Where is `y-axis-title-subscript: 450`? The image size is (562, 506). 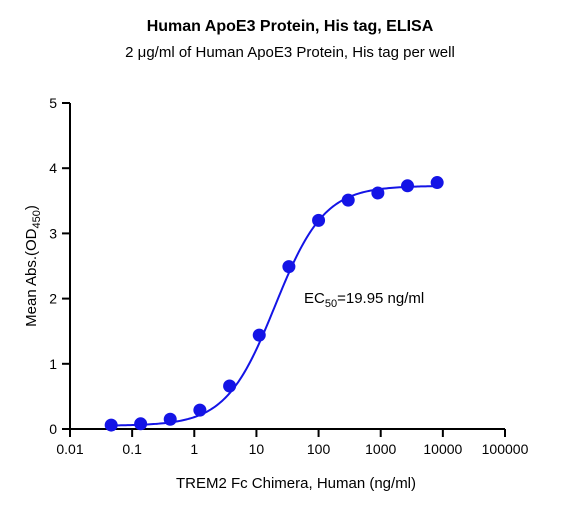 y-axis-title-subscript: 450 is located at coordinates (37, 219).